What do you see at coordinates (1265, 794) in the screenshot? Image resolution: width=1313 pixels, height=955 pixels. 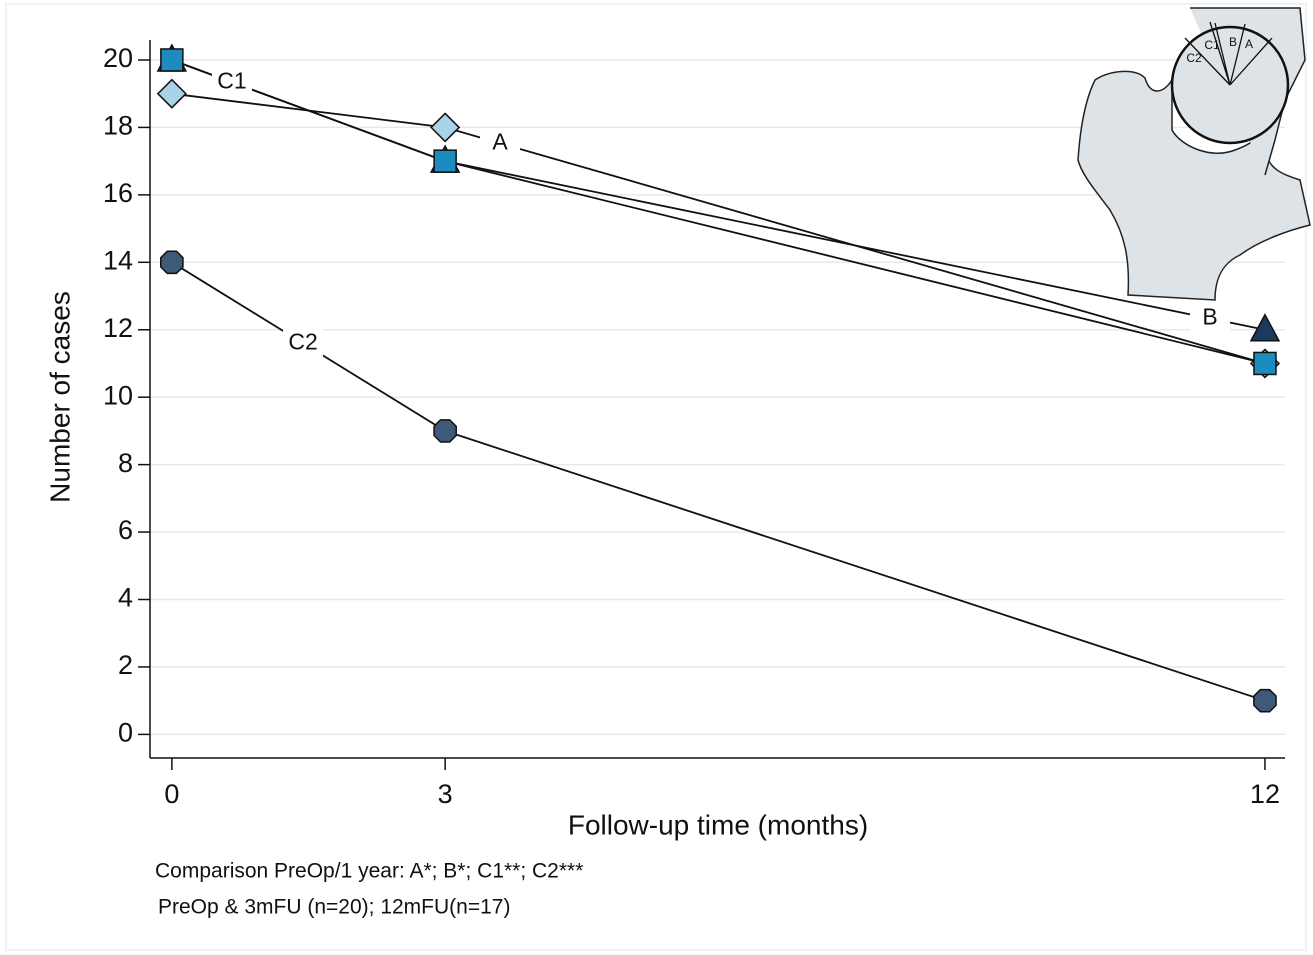 I see `x-tick-label: 12` at bounding box center [1265, 794].